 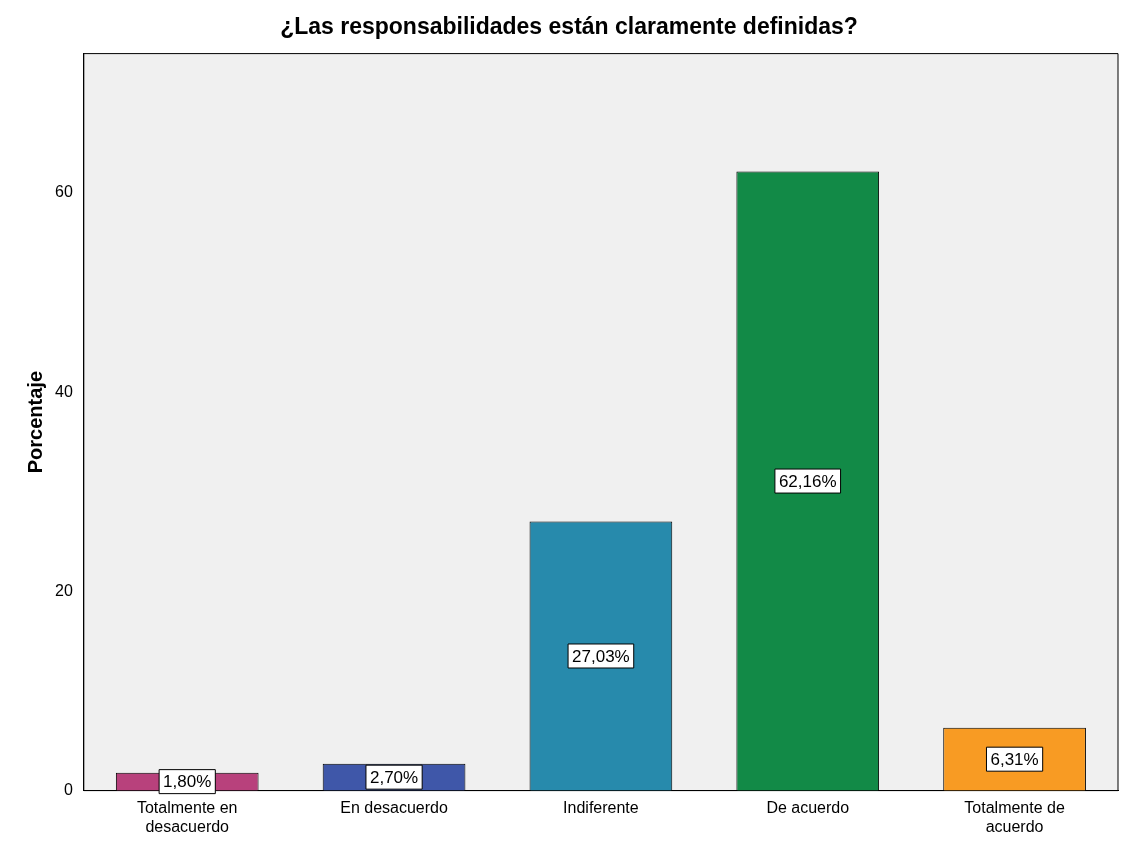 What do you see at coordinates (64, 192) in the screenshot?
I see `y-tick-label: 60` at bounding box center [64, 192].